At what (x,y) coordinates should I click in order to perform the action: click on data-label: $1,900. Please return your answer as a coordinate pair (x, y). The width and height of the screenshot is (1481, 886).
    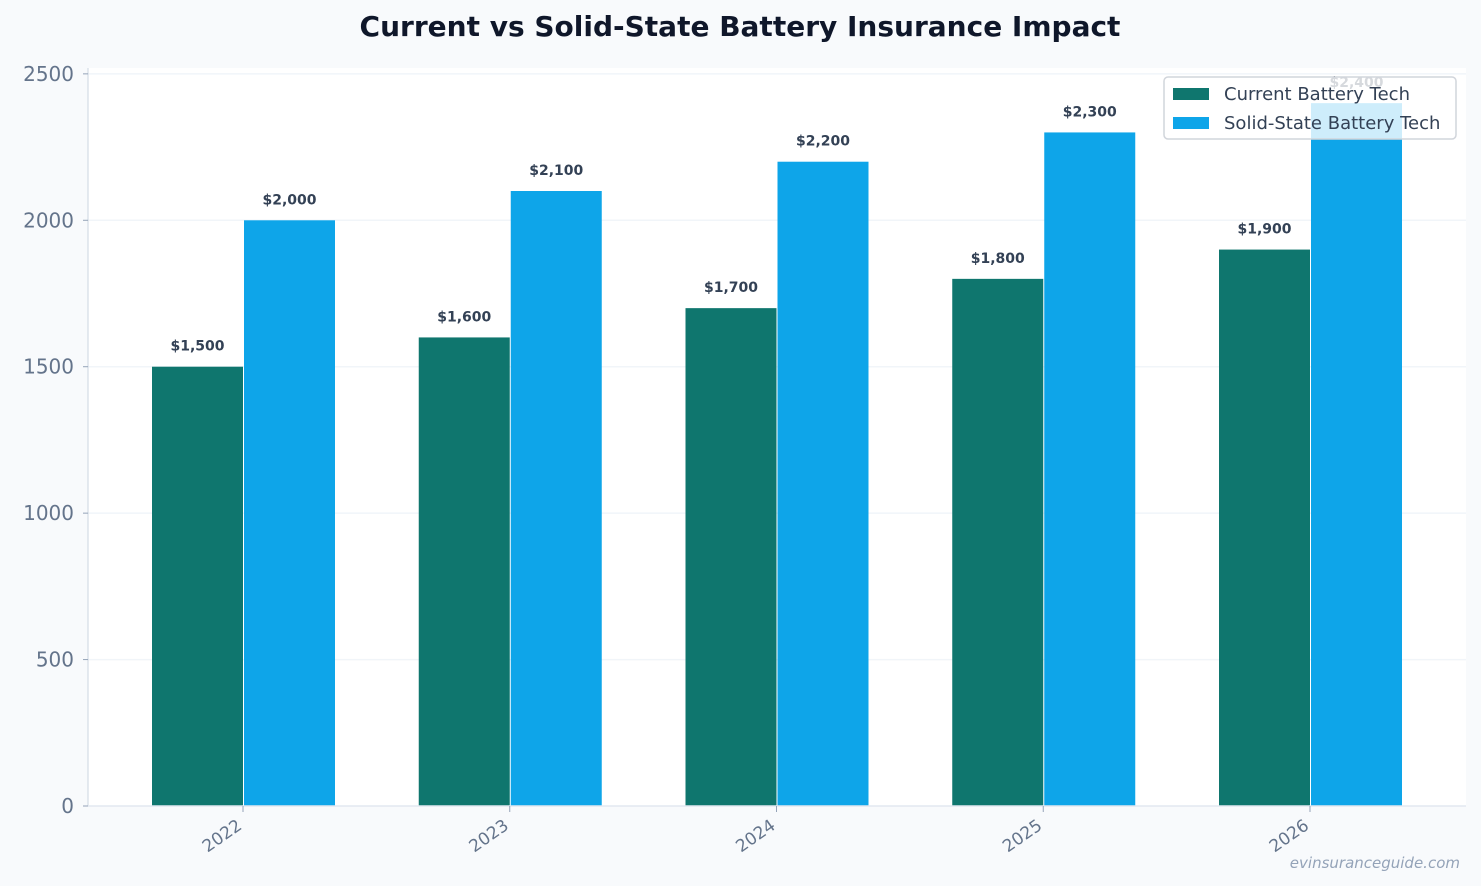
    Looking at the image, I should click on (1264, 230).